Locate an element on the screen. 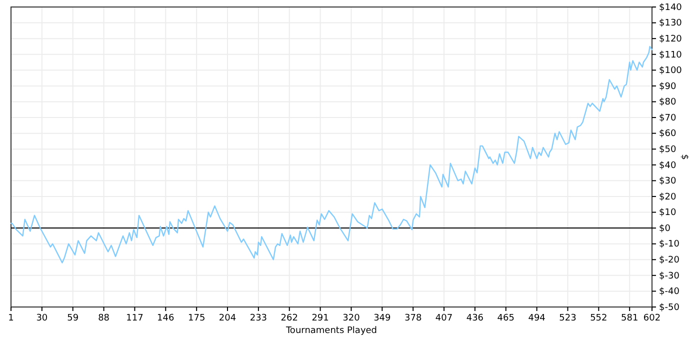 Image resolution: width=700 pixels, height=339 pixels. x-tick-label: 146 is located at coordinates (166, 318).